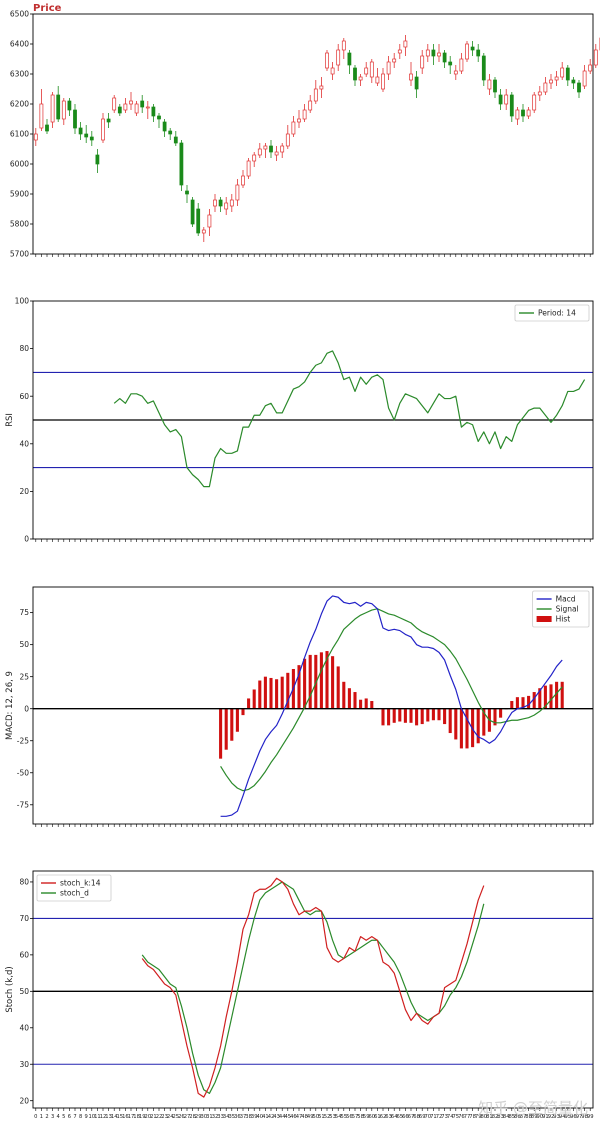 Image resolution: width=600 pixels, height=1126 pixels. I want to click on x-tick-label: 99, so click(590, 1117).